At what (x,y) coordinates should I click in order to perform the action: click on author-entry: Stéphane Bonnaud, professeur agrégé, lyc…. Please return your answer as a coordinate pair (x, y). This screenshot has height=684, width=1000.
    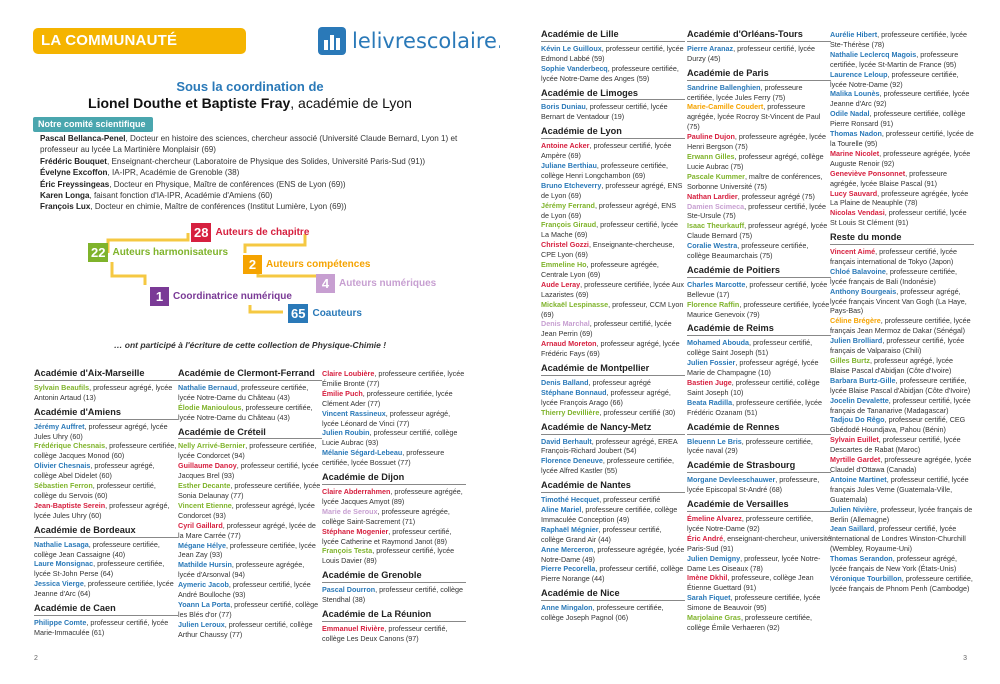
    Looking at the image, I should click on (613, 398).